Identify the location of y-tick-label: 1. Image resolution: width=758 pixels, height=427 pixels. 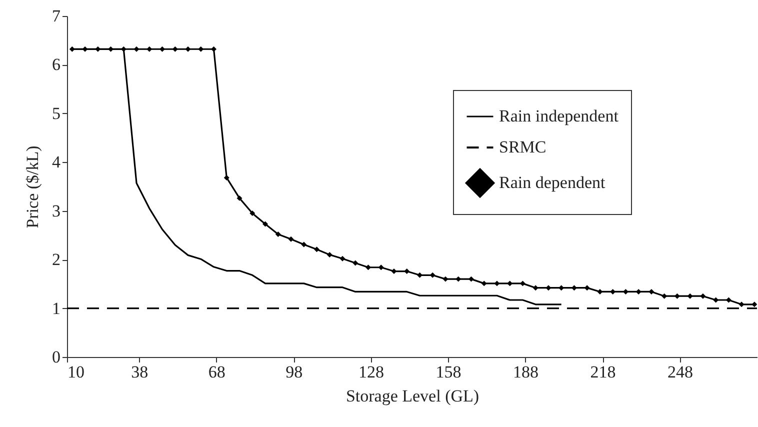
(56, 308).